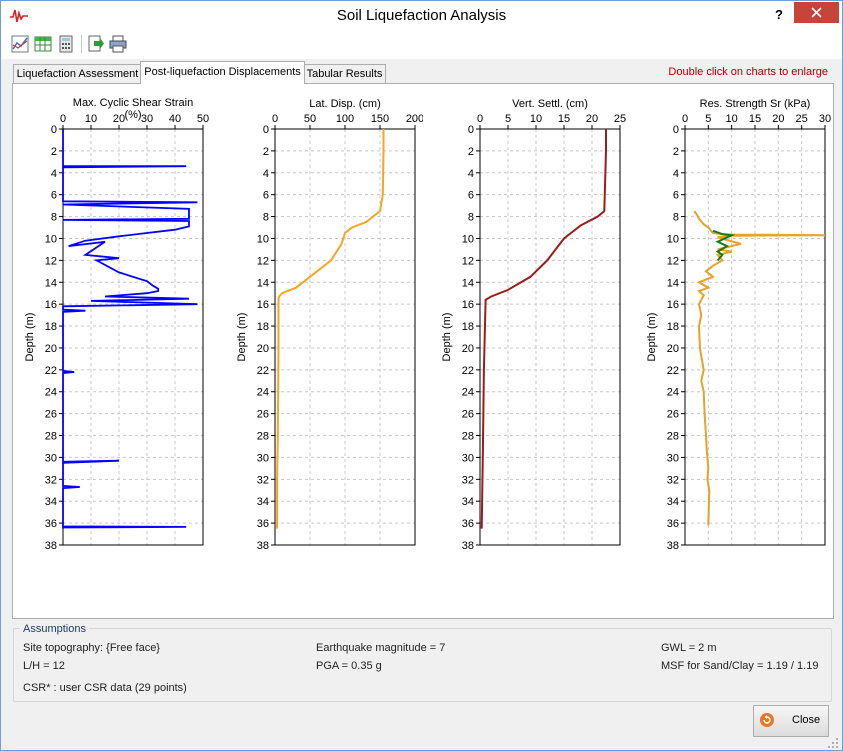 The image size is (843, 751). What do you see at coordinates (66, 44) in the screenshot?
I see `calculator-icon` at bounding box center [66, 44].